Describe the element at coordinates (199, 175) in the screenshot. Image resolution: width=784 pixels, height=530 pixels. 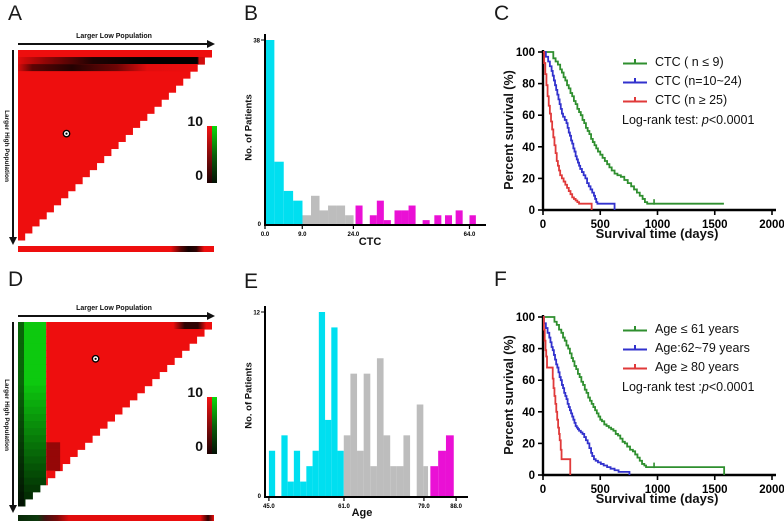
I see `panel-a-colorbar-min: 0` at that location.